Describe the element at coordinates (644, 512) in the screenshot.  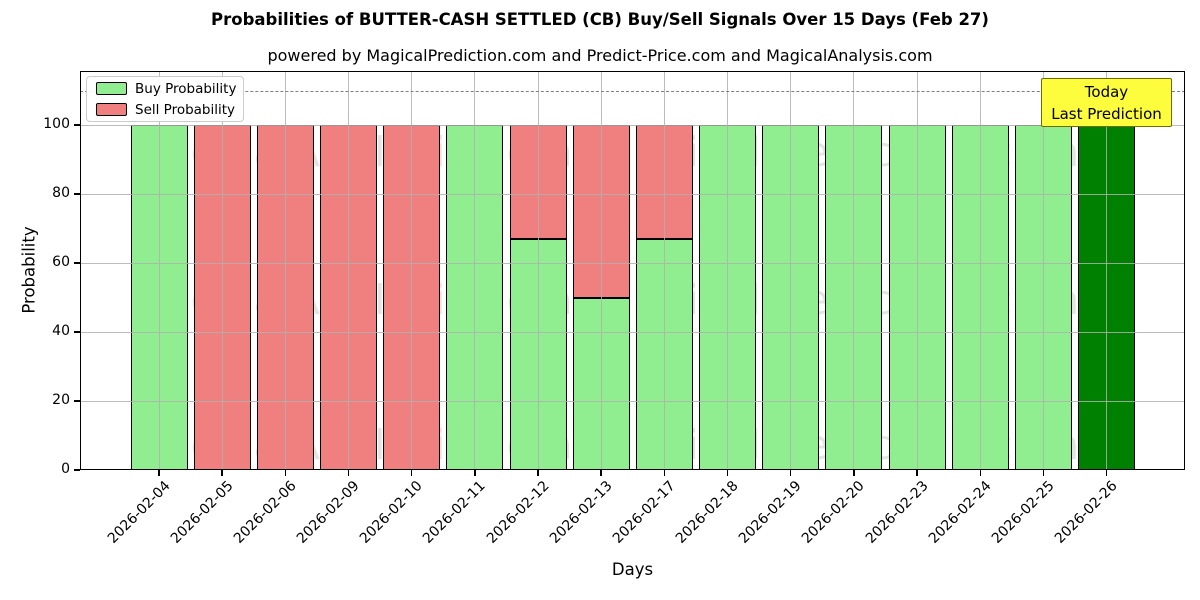
I see `x-tick-label-text: 2026-02-17` at that location.